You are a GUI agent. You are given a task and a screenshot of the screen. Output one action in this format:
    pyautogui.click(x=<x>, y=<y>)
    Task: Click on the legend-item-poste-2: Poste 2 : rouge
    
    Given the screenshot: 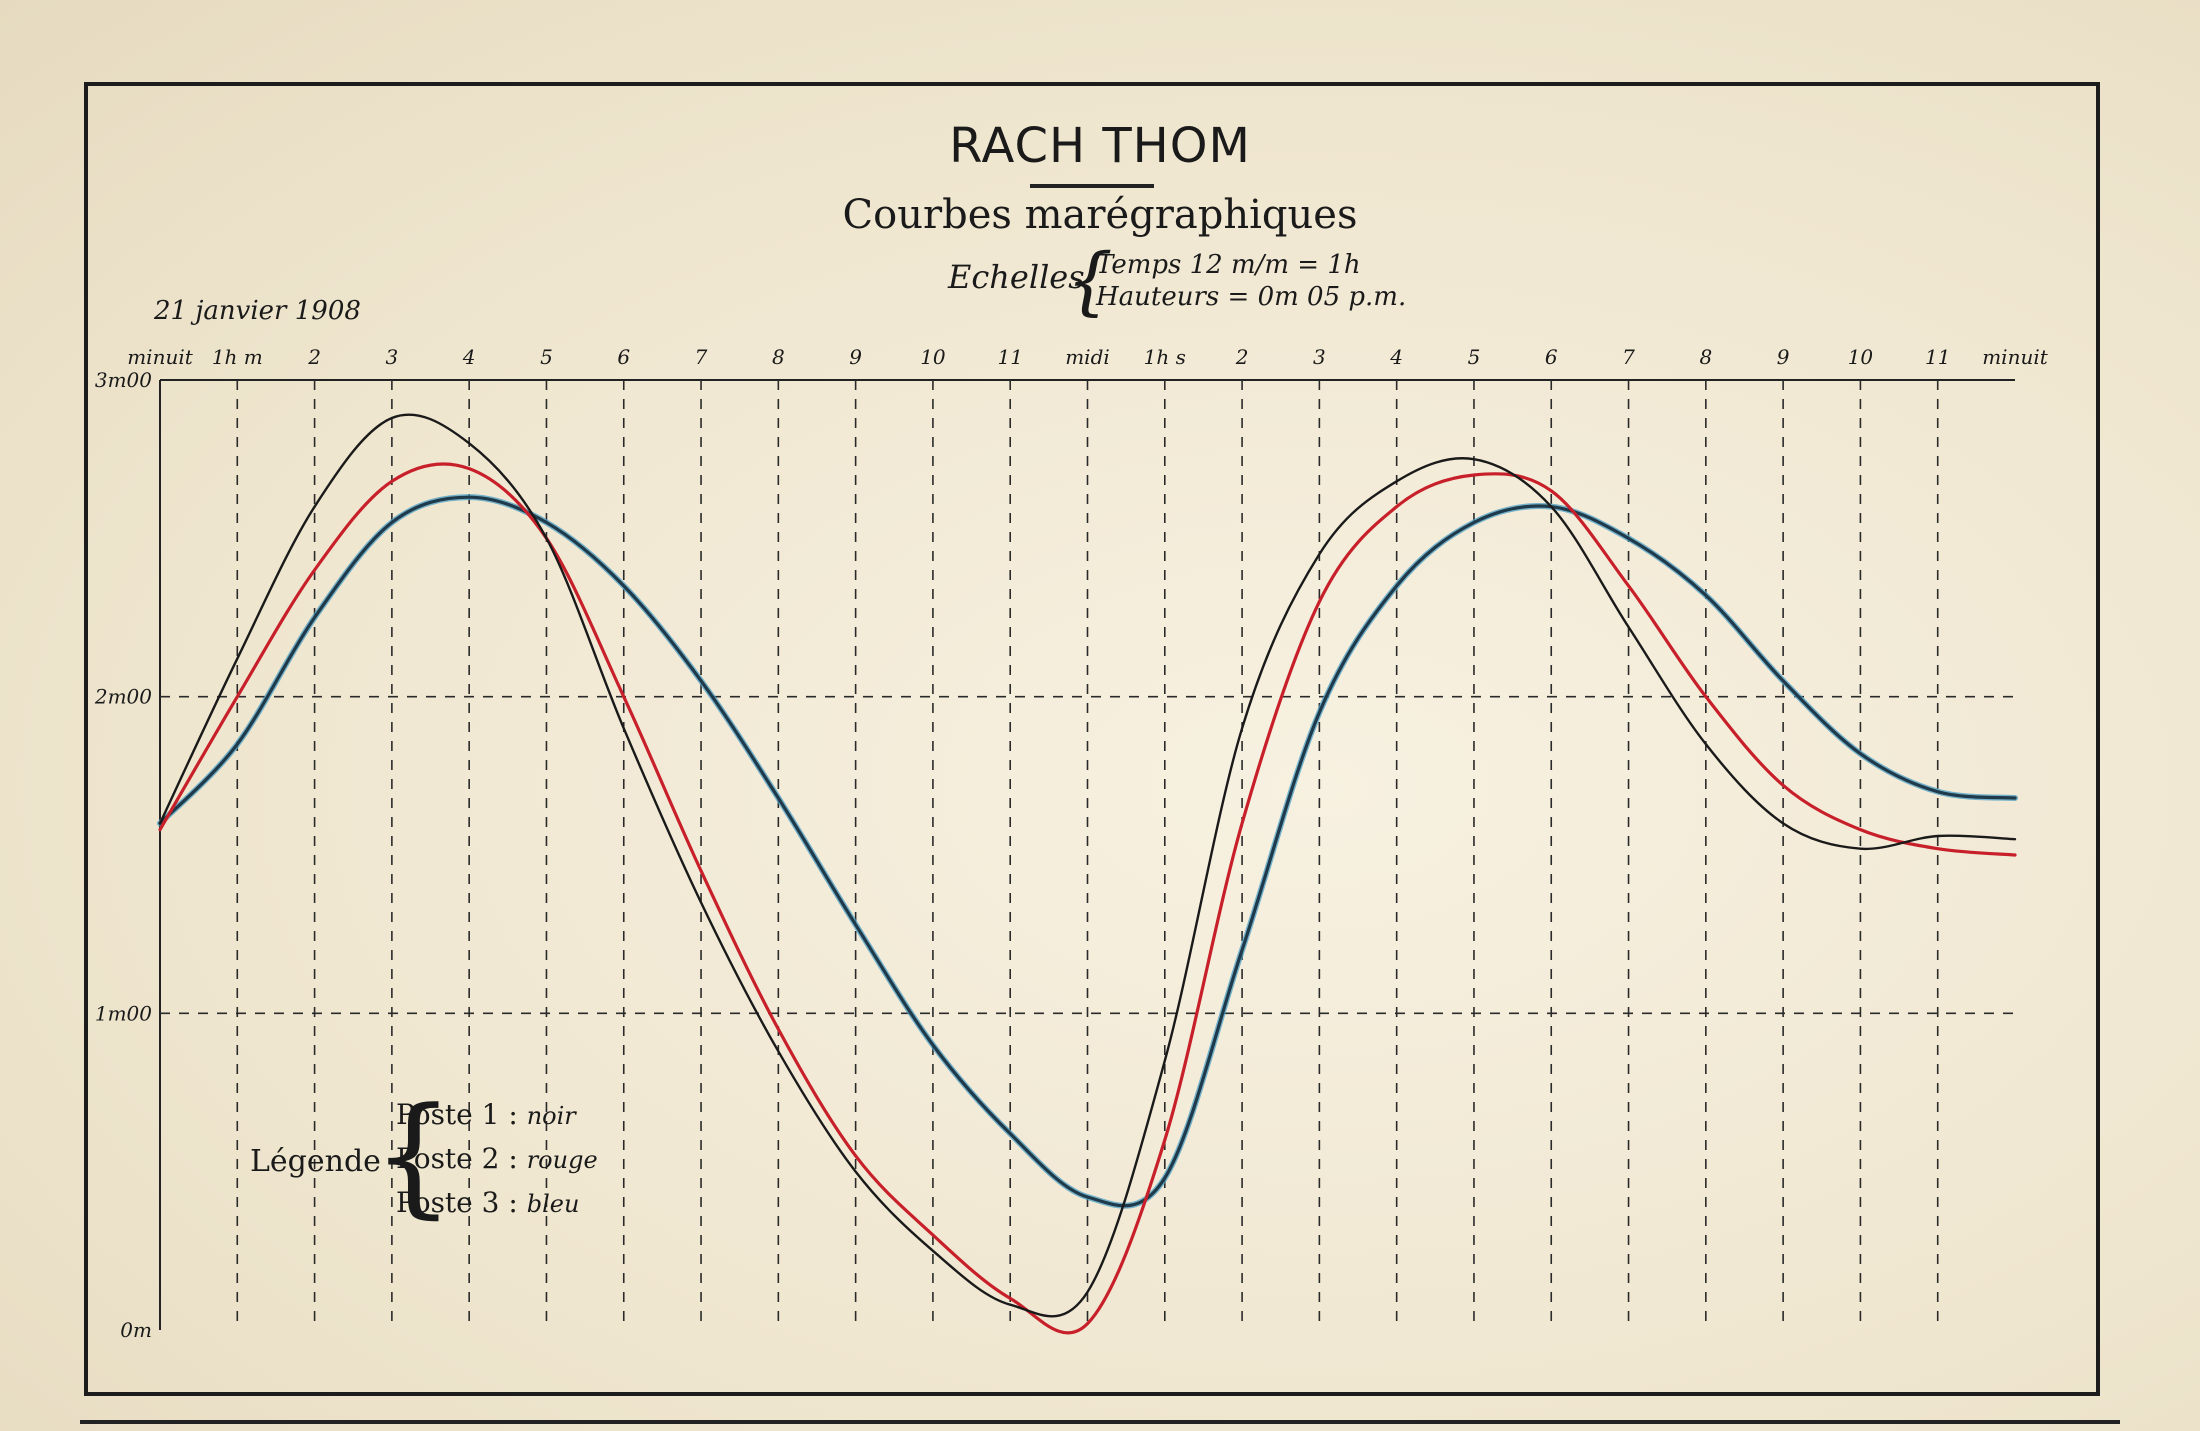 What is the action you would take?
    pyautogui.click(x=497, y=1158)
    